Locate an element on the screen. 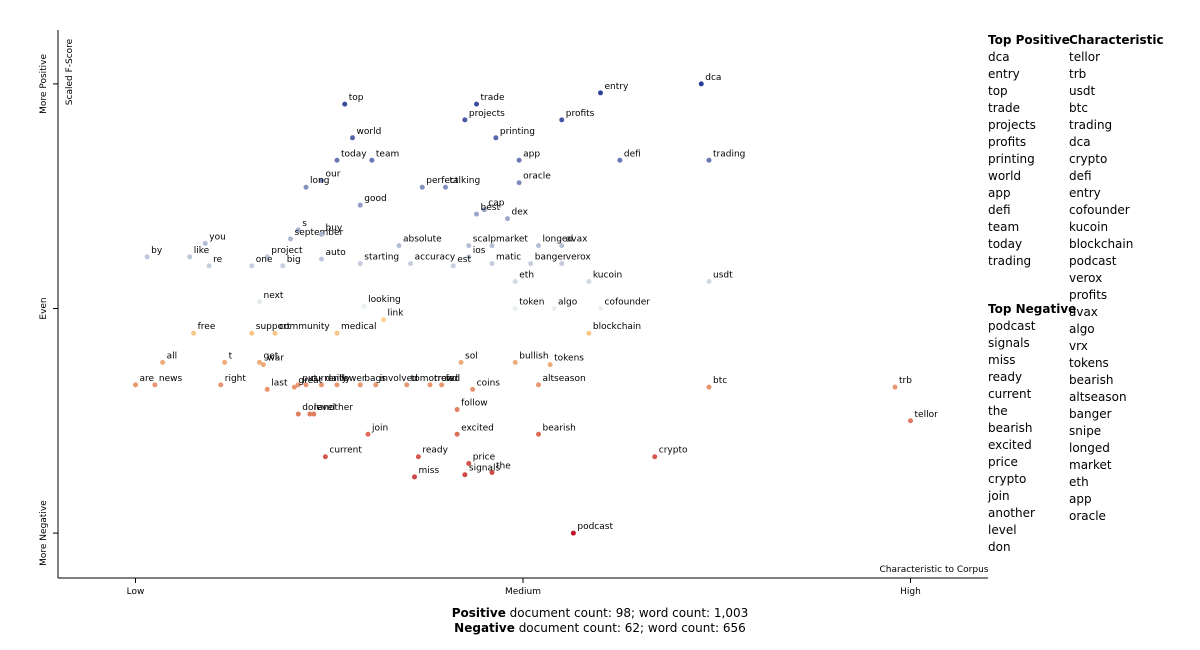 The height and width of the screenshot is (650, 1200). list-item: team is located at coordinates (1004, 227).